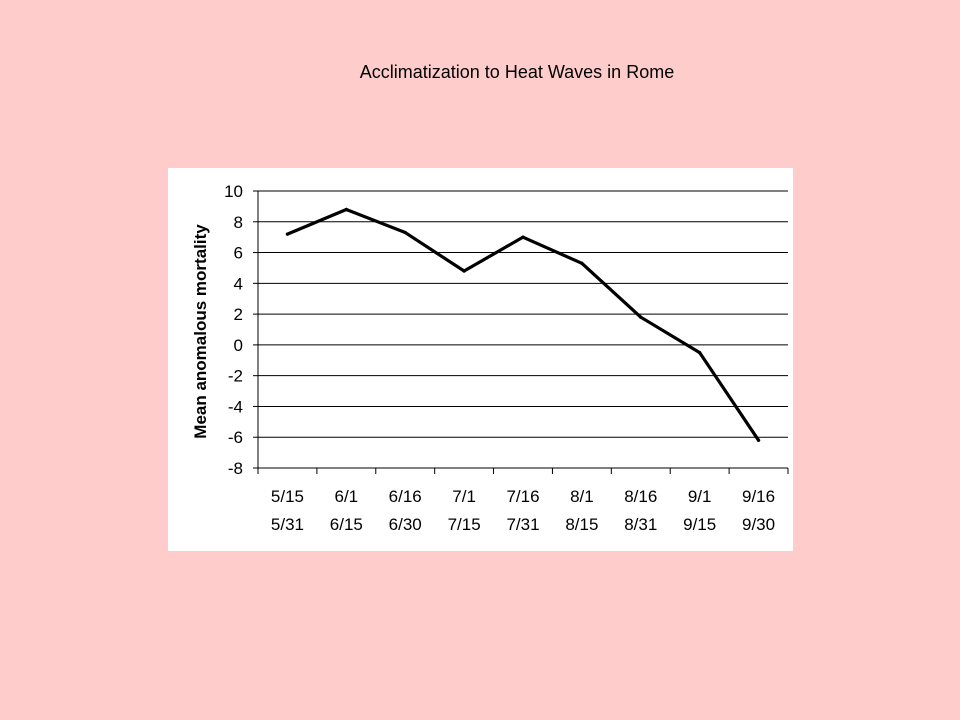 This screenshot has height=720, width=960. What do you see at coordinates (238, 283) in the screenshot?
I see `y-tick-label: 4` at bounding box center [238, 283].